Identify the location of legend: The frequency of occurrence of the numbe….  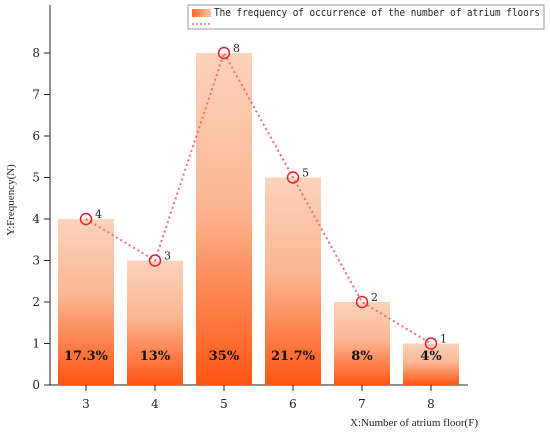
(366, 17).